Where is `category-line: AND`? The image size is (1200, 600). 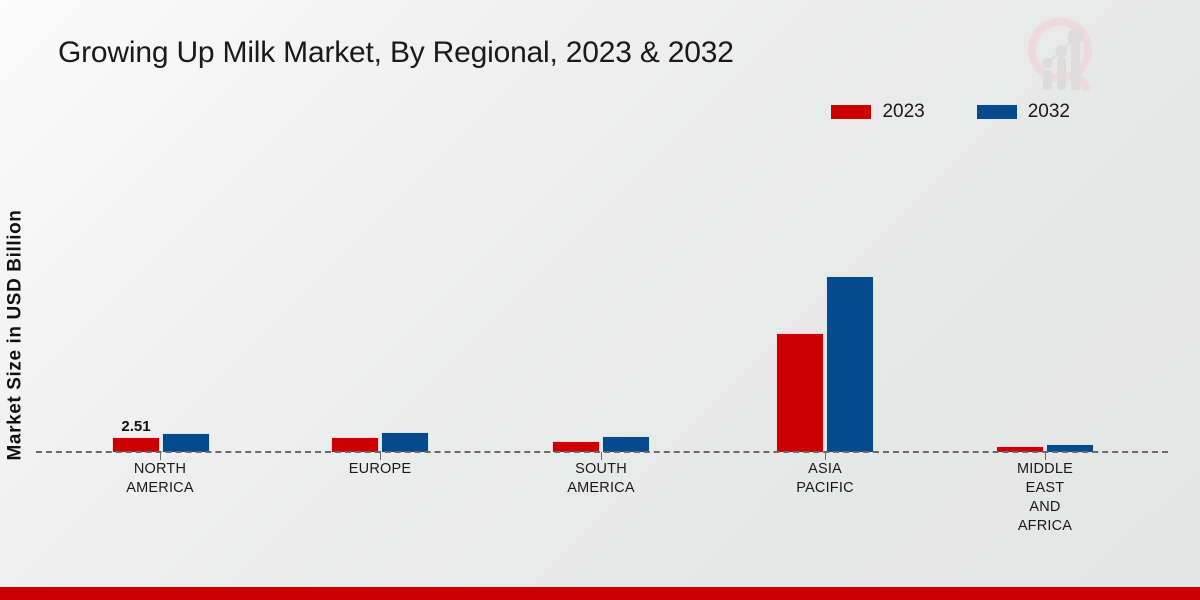 category-line: AND is located at coordinates (1045, 507).